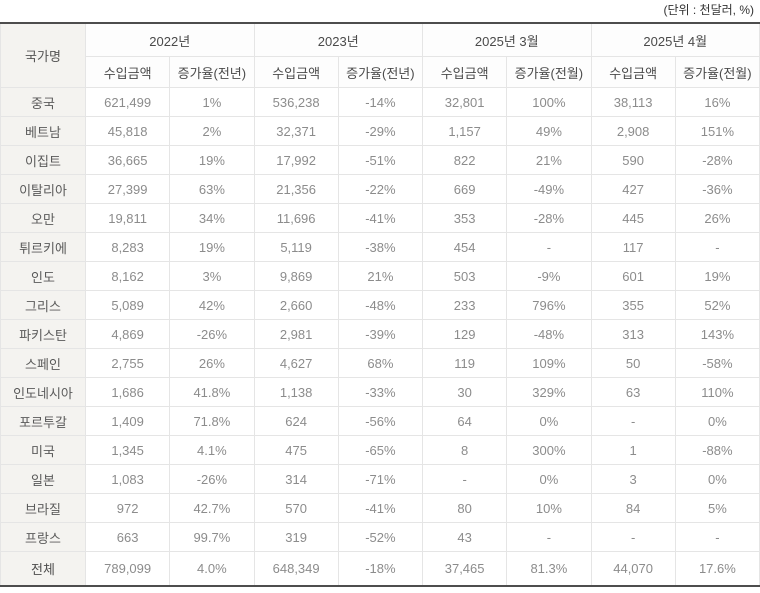 This screenshot has height=593, width=760. I want to click on value-cell: -41%, so click(380, 218).